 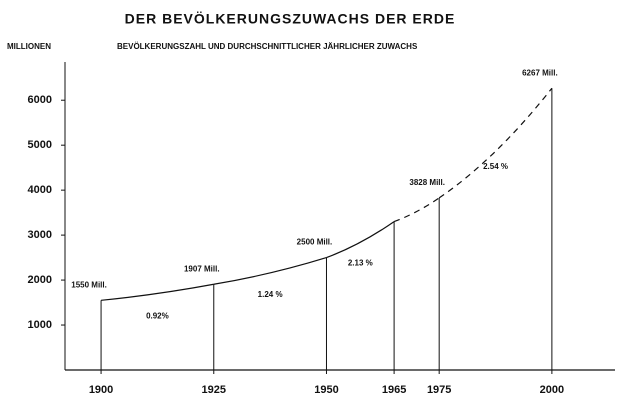 I want to click on chart-title: DER BEVÖLKERUNGSZUWACHS DER ERDE, so click(x=290, y=19).